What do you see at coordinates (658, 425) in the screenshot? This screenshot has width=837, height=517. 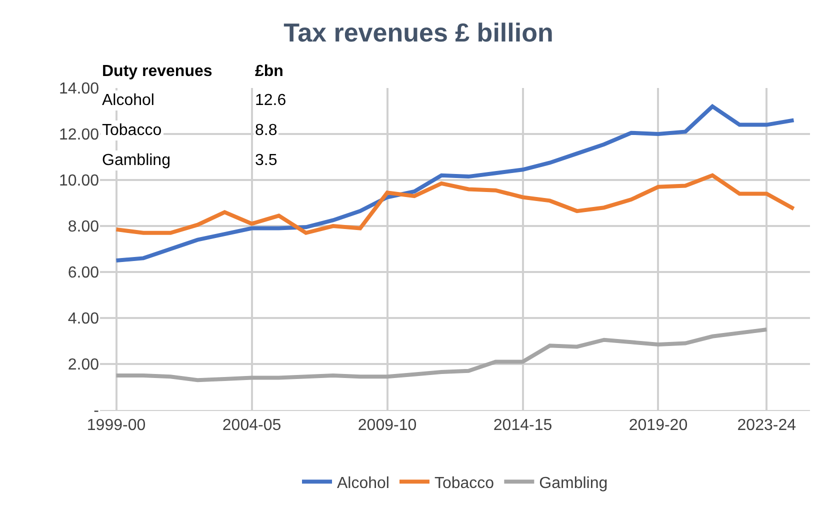 I see `x-tick-label: 2019-20` at bounding box center [658, 425].